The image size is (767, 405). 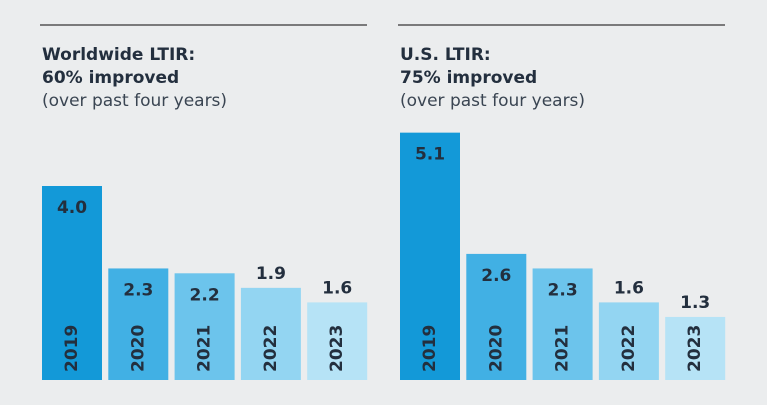 I want to click on chart-title: Worldwide LTIR:, so click(x=118, y=55).